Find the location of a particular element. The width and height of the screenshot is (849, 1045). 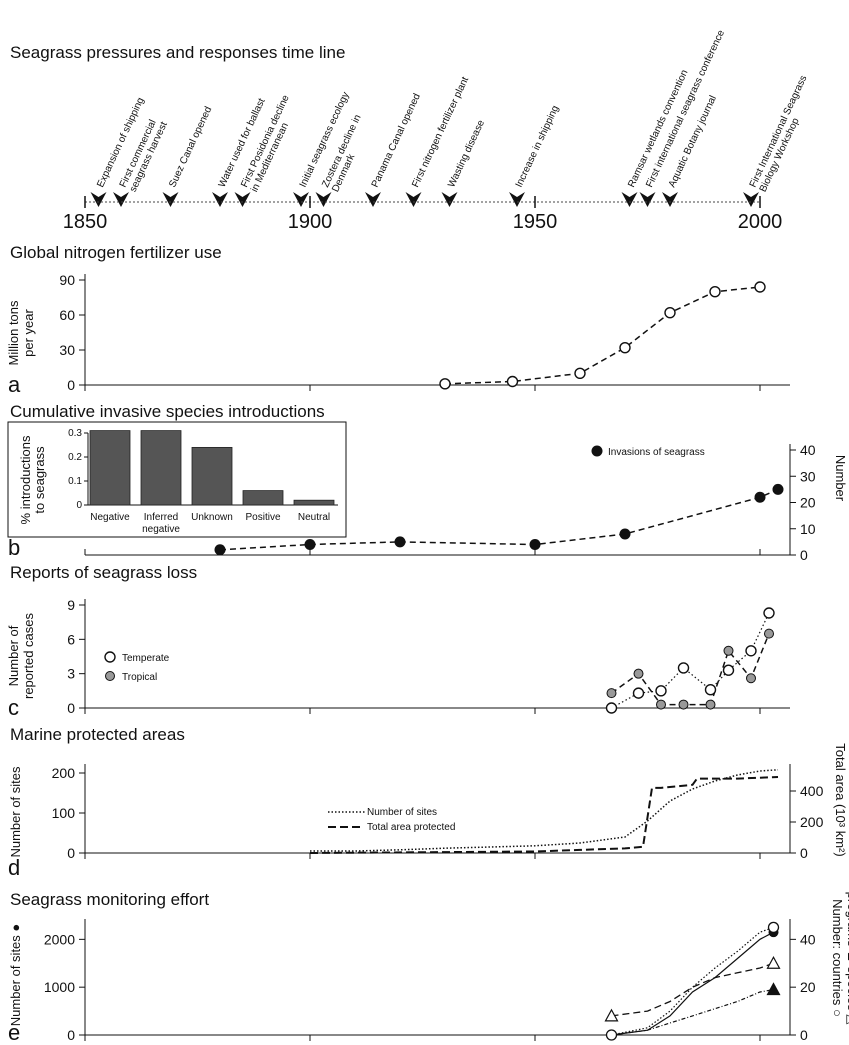

legend-sites-label: Number of sites is located at coordinates (402, 812).